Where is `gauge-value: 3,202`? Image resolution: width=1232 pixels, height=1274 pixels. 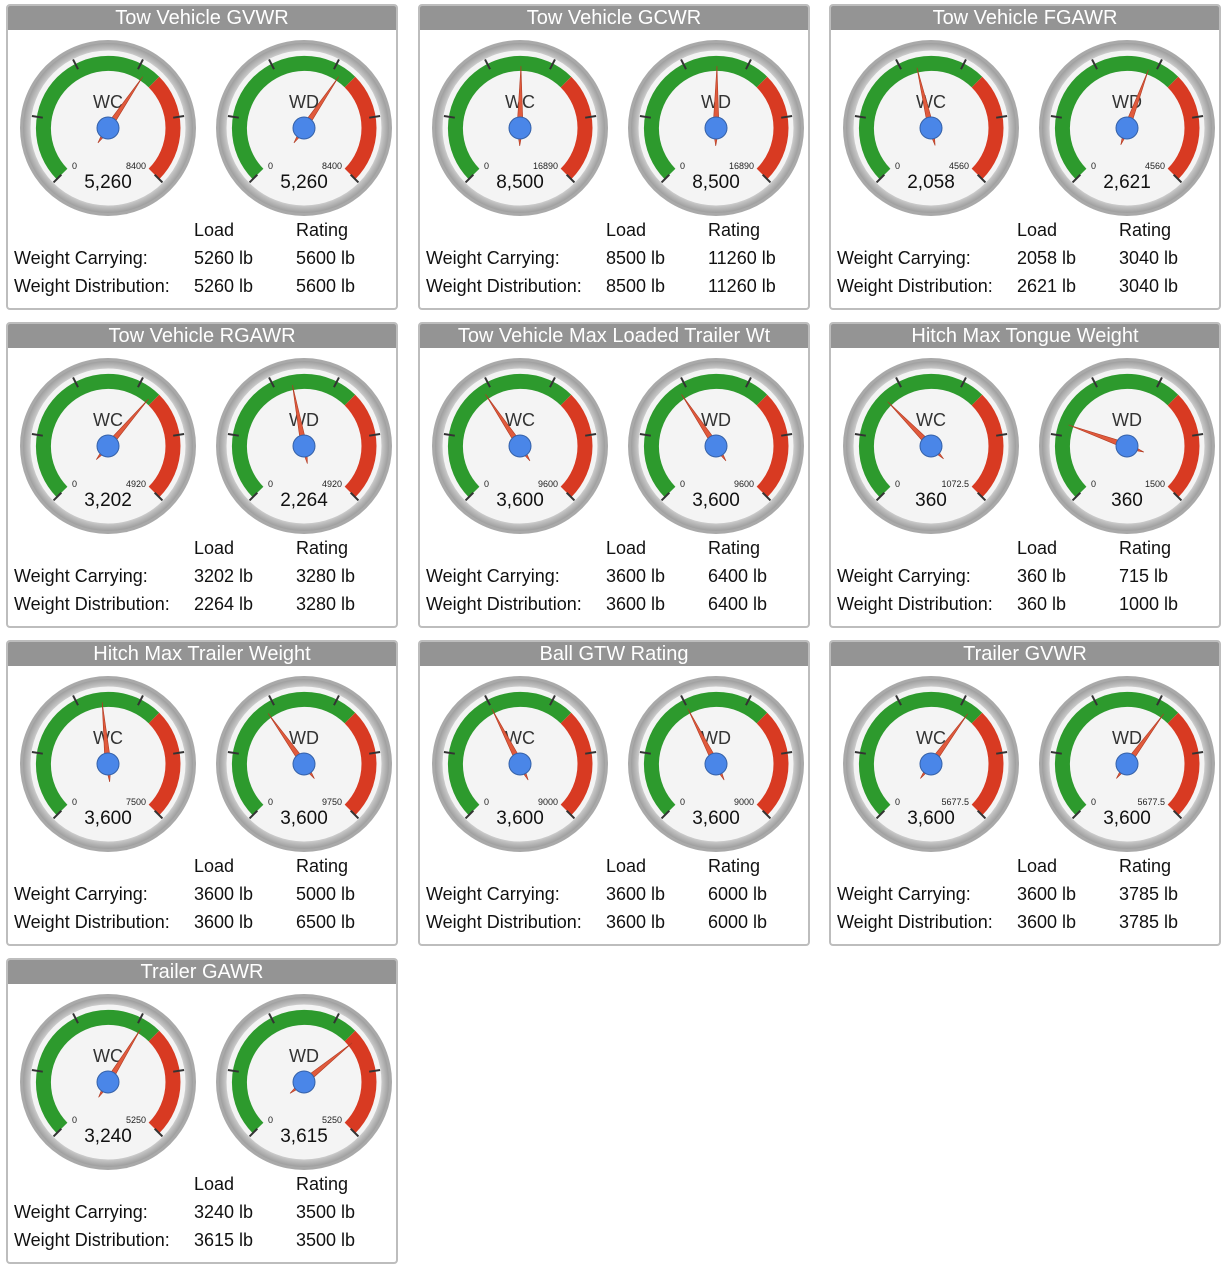 gauge-value: 3,202 is located at coordinates (108, 500).